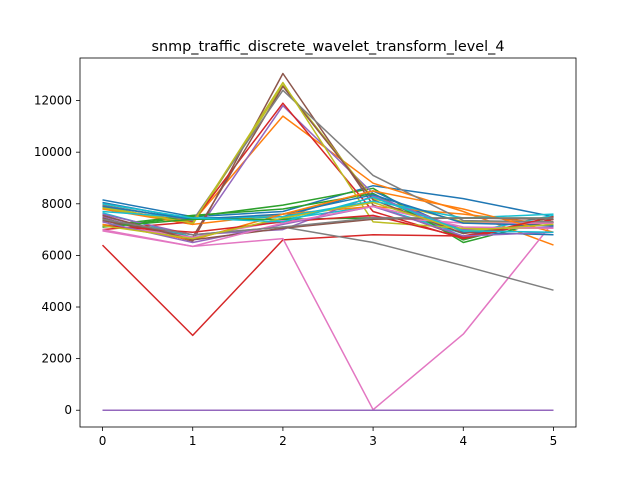 The image size is (640, 480). Describe the element at coordinates (53, 101) in the screenshot. I see `y-tick-label: 12000` at that location.